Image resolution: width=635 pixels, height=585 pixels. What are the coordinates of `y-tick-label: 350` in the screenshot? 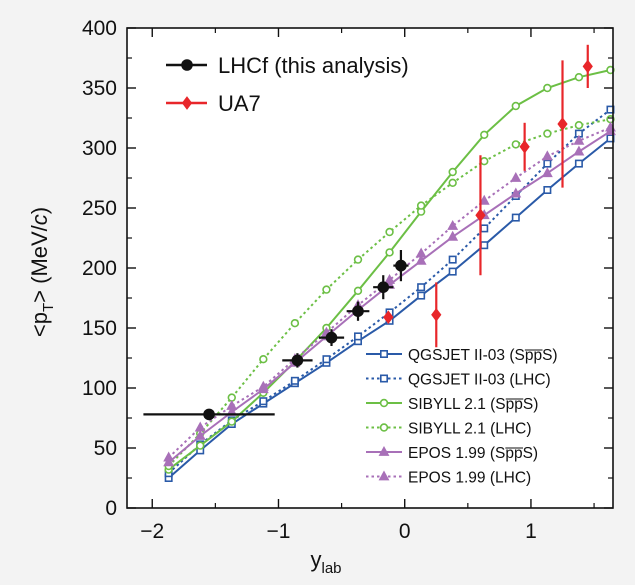 It's located at (99, 88).